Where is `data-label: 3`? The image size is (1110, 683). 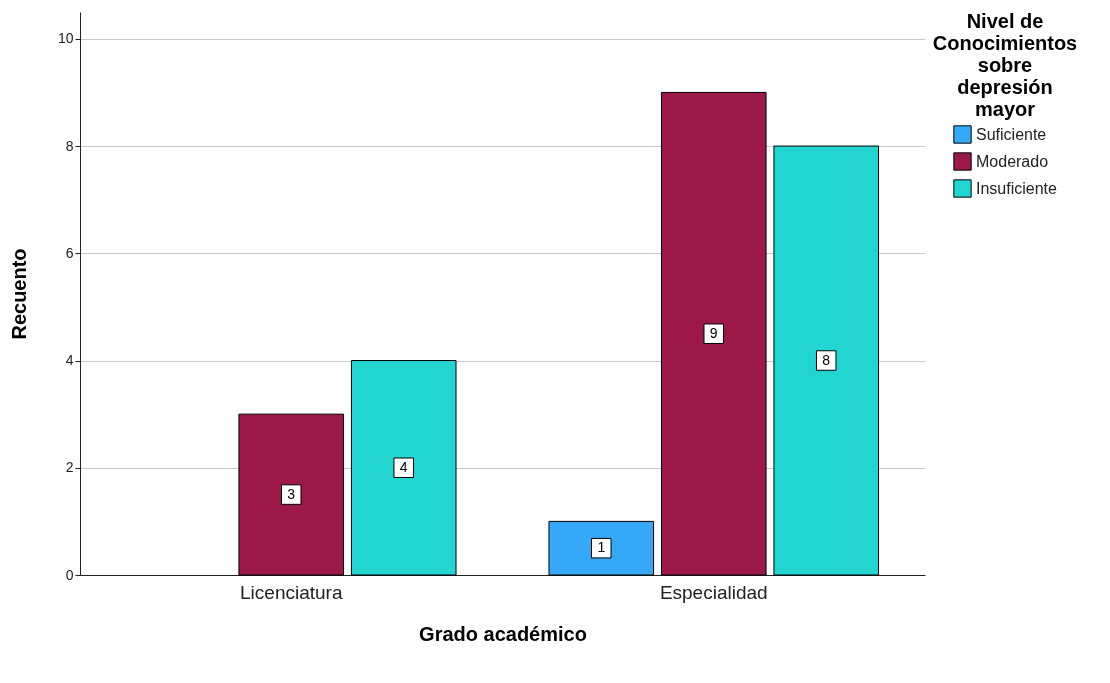 data-label: 3 is located at coordinates (291, 493).